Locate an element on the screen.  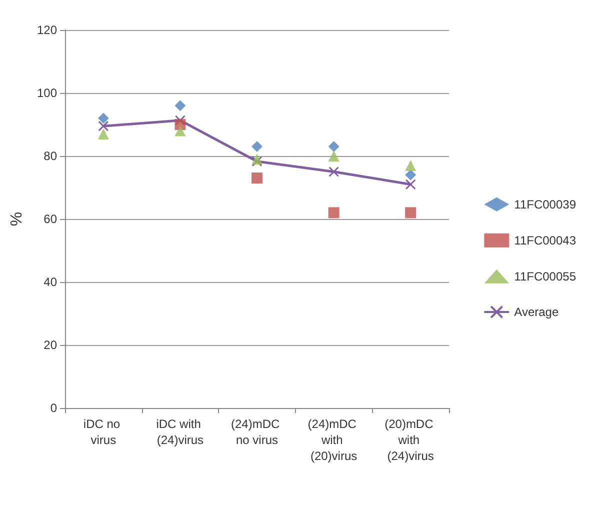
legend-label: Average is located at coordinates (536, 312).